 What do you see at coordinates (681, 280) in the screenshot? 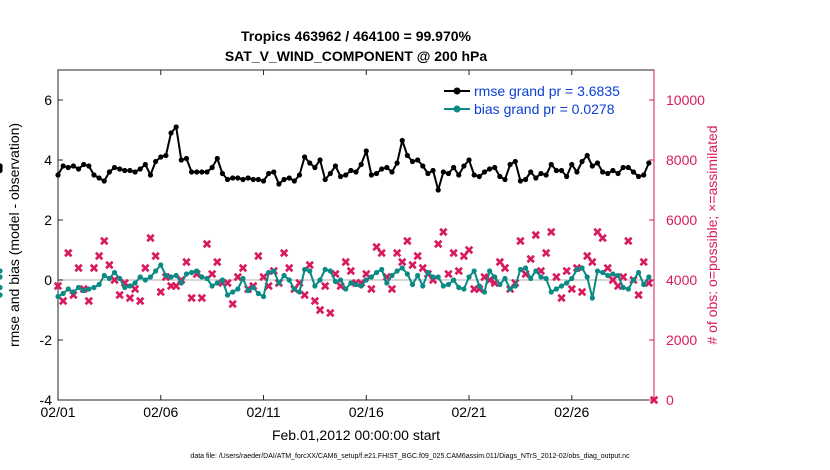
I see `y2-tick-label: 4000` at bounding box center [681, 280].